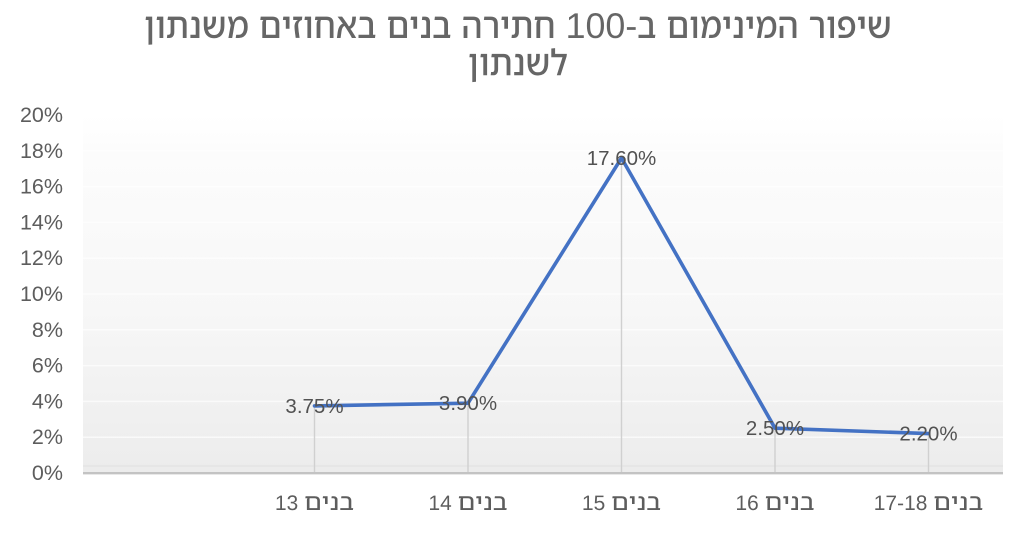 The width and height of the screenshot is (1024, 541). Describe the element at coordinates (47, 366) in the screenshot. I see `svg-text: 6%` at that location.